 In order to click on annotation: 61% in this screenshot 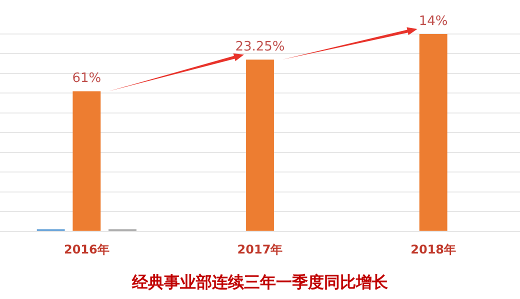, I will do `click(87, 78)`.